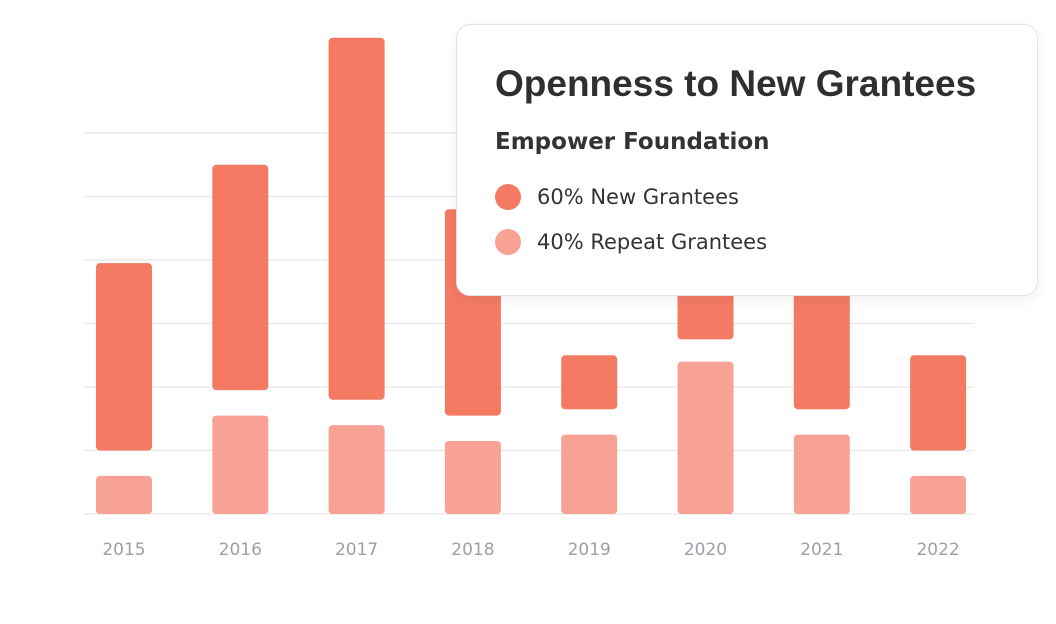 Image resolution: width=1056 pixels, height=624 pixels. Describe the element at coordinates (472, 550) in the screenshot. I see `x-tick-label: 2018` at that location.